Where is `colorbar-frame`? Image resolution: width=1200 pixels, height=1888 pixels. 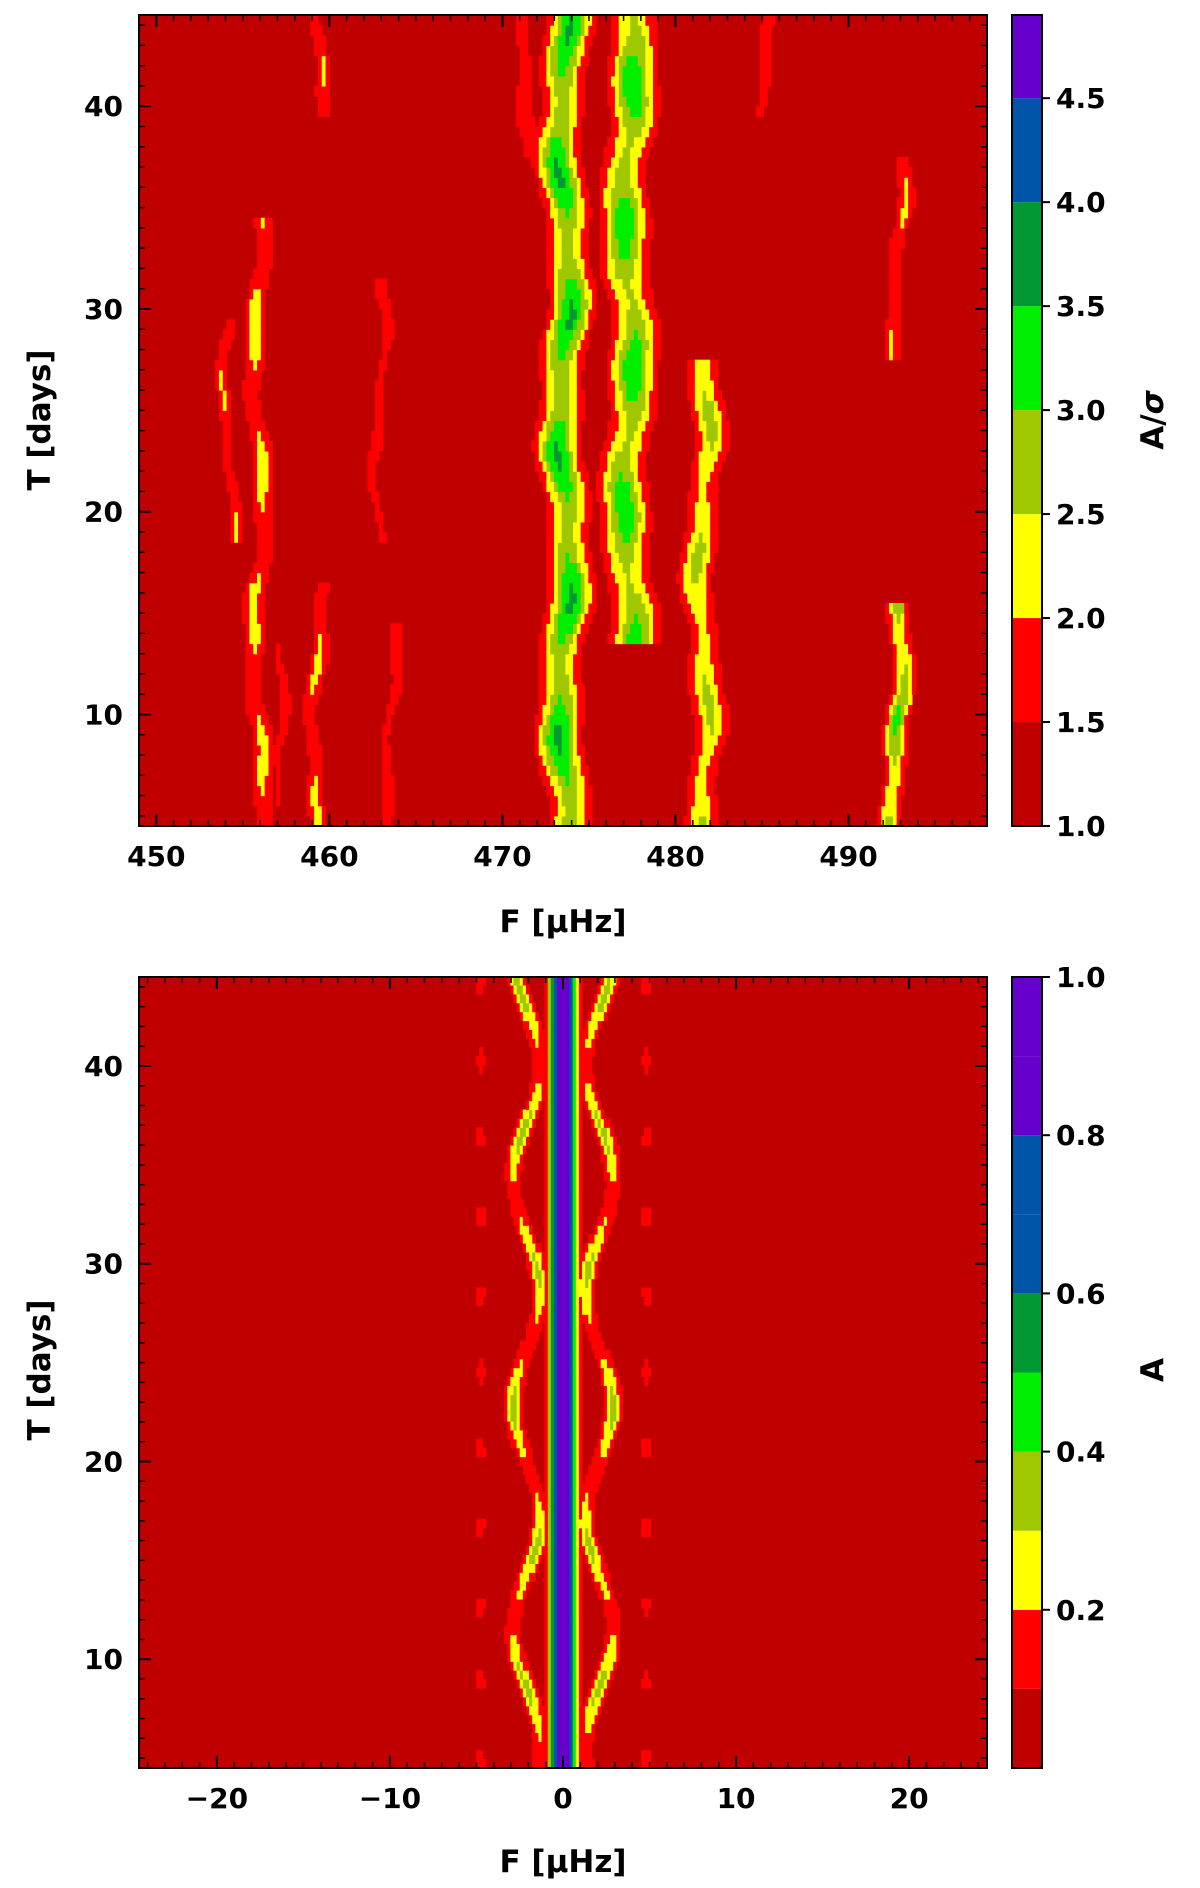 colorbar-frame is located at coordinates (1027, 420).